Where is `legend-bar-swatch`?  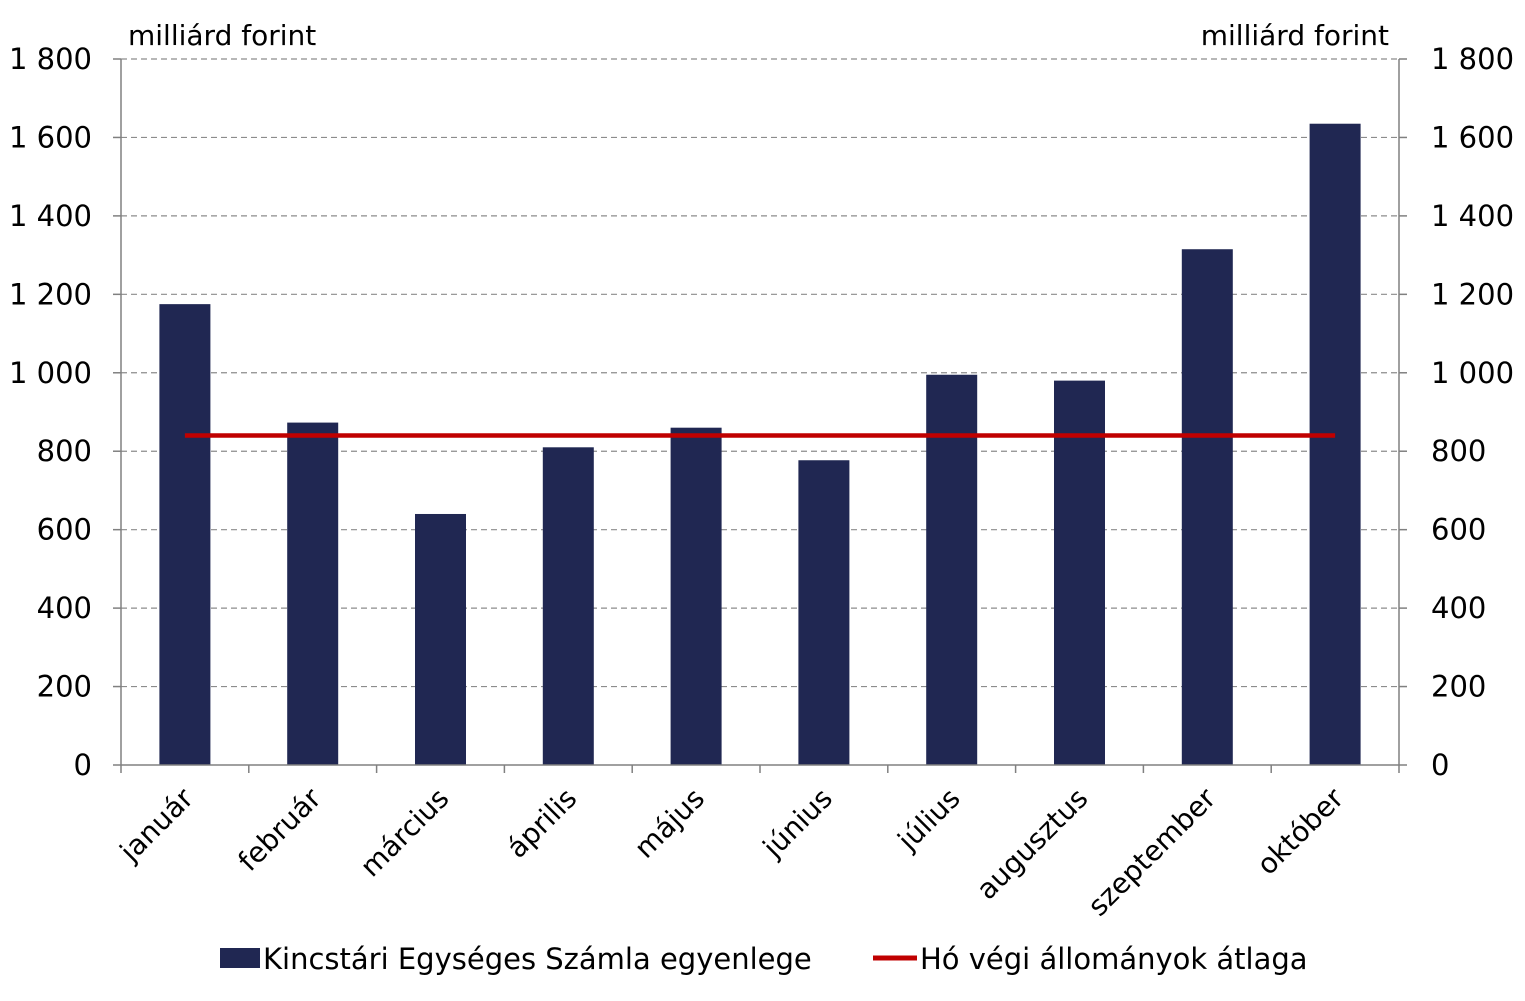 legend-bar-swatch is located at coordinates (240, 958).